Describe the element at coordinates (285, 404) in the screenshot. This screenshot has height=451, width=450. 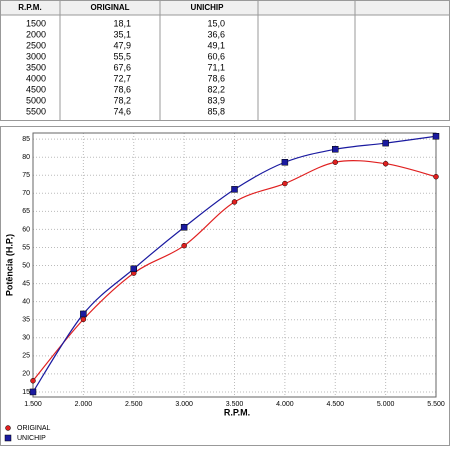
I see `x-tick-label: 4.000` at that location.